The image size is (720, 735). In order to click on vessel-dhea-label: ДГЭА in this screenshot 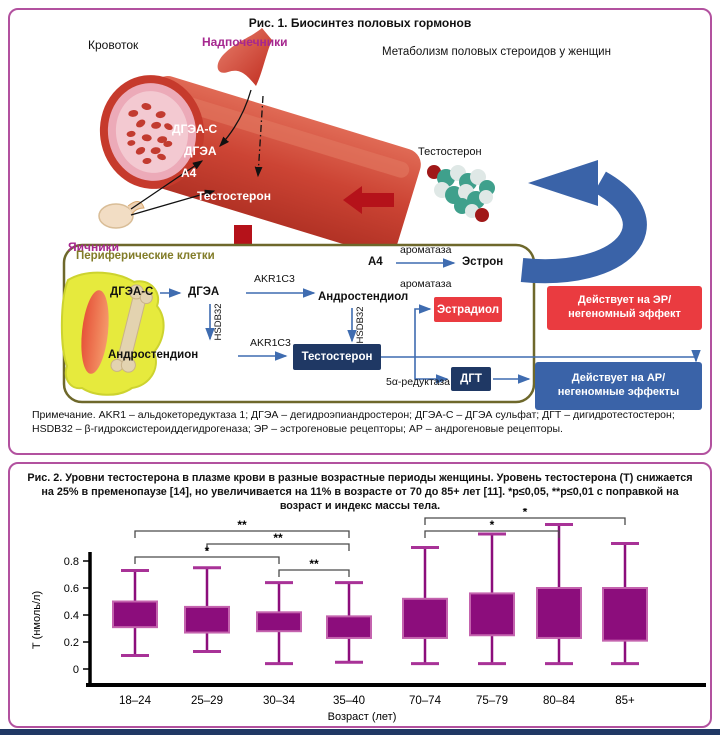, I will do `click(200, 151)`.